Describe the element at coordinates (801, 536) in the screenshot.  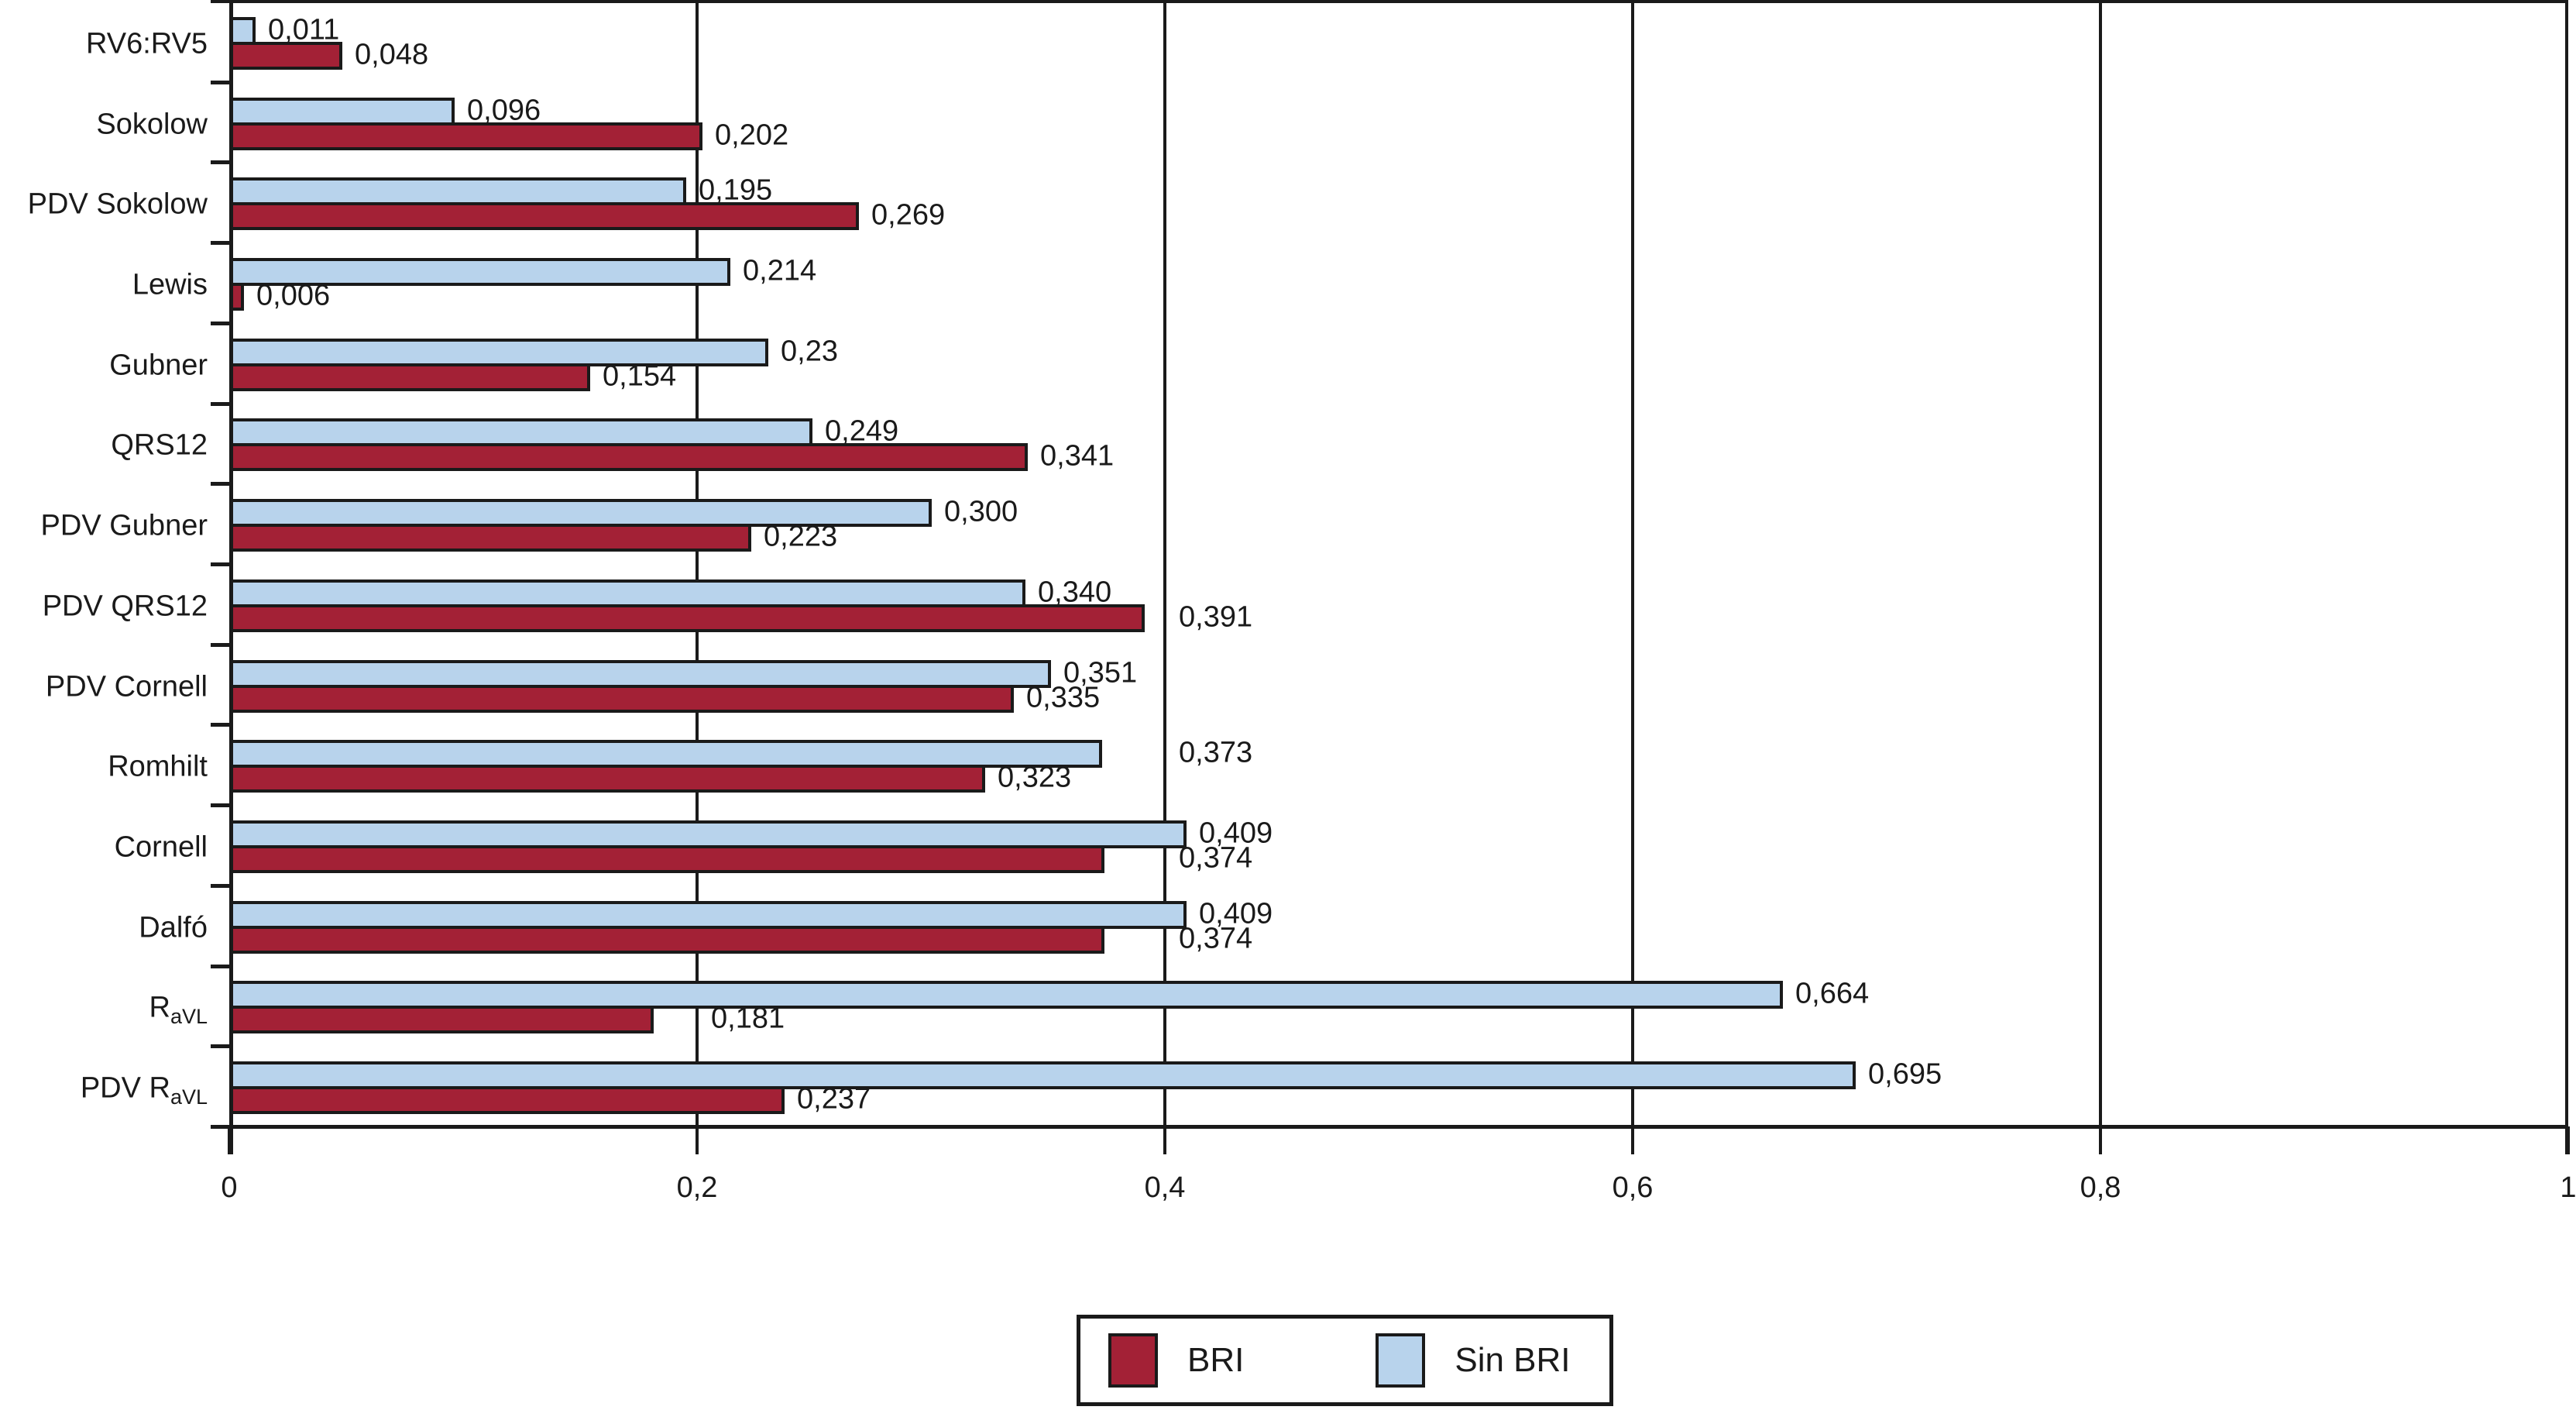
I see `value-label-bri: 0,223` at that location.